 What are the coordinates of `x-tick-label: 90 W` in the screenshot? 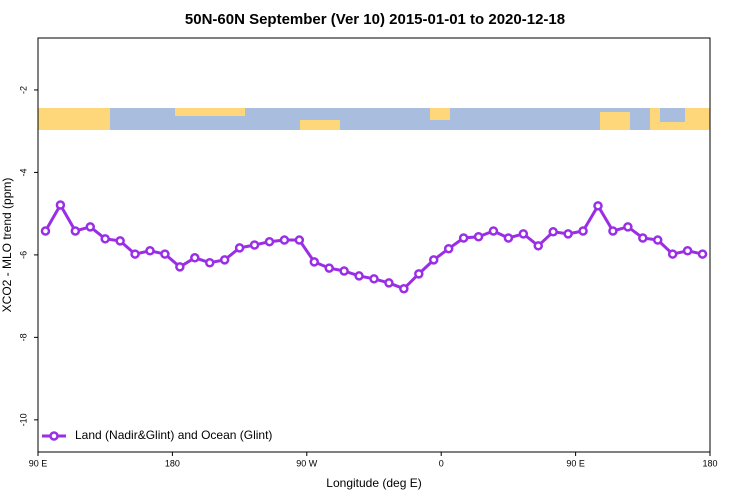 It's located at (307, 463).